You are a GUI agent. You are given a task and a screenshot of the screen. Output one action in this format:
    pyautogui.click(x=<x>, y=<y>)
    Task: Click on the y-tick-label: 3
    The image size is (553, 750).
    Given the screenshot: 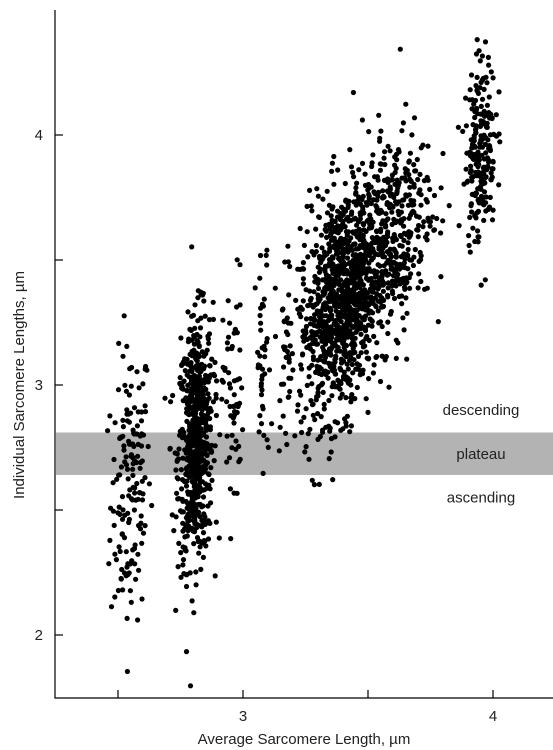 What is the action you would take?
    pyautogui.click(x=39, y=385)
    